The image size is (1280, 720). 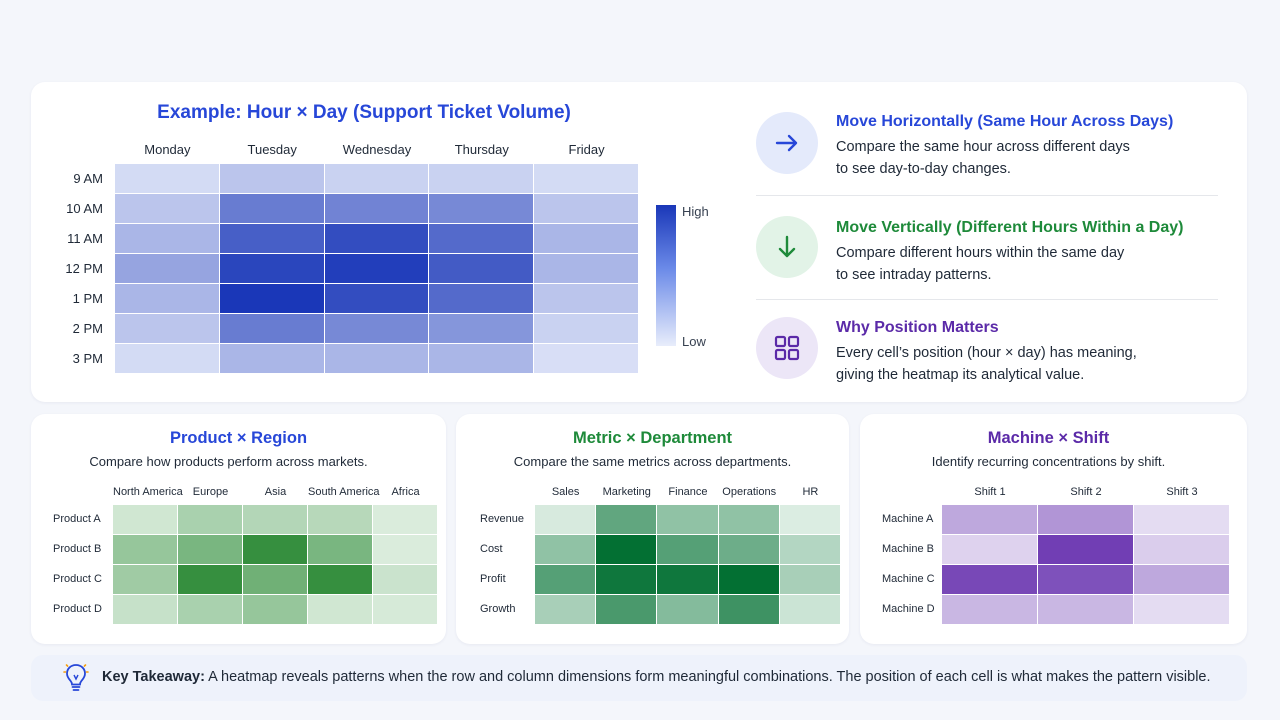 I want to click on row-label: Profit, so click(x=493, y=579).